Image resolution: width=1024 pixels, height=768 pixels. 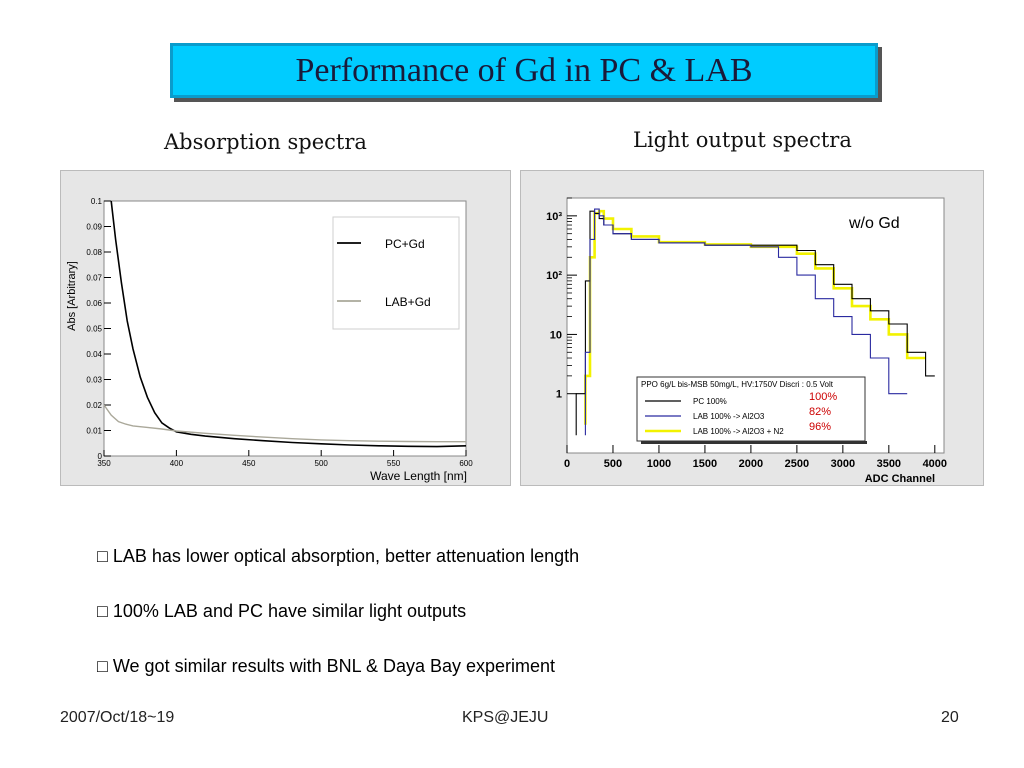 I want to click on abs-y-tick-label: 0.08, so click(x=94, y=252).